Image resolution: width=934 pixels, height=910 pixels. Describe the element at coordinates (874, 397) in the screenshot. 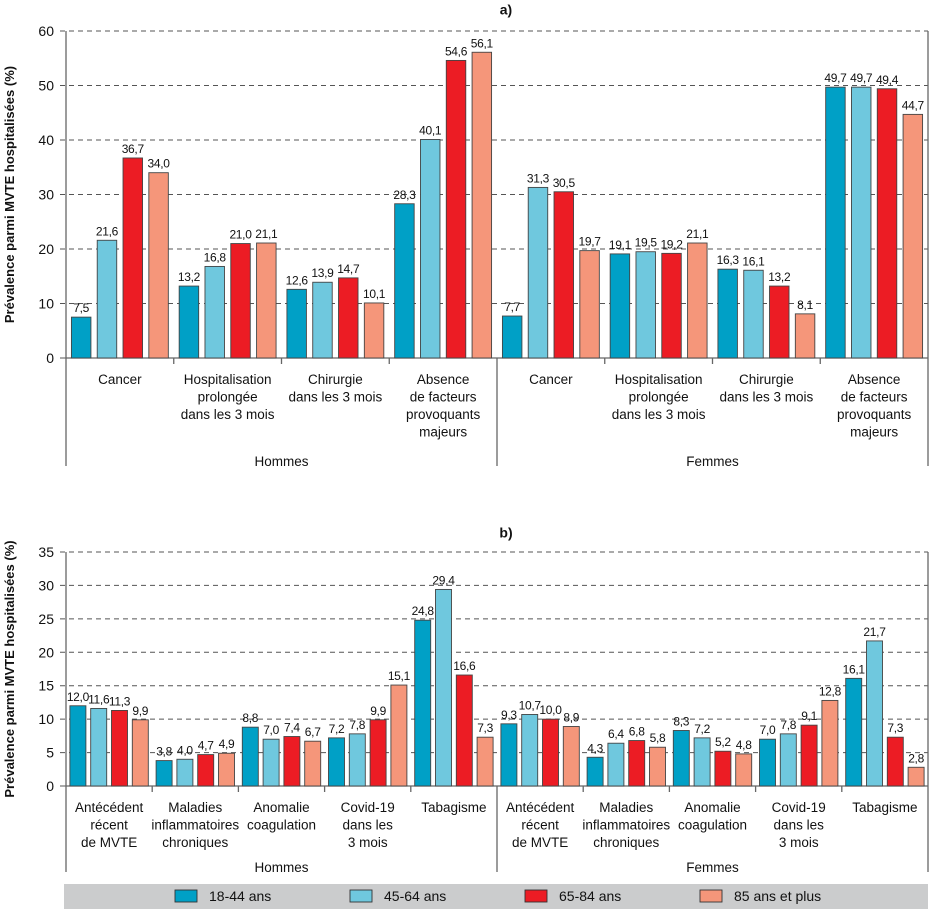

I see `label-line: de facteurs` at that location.